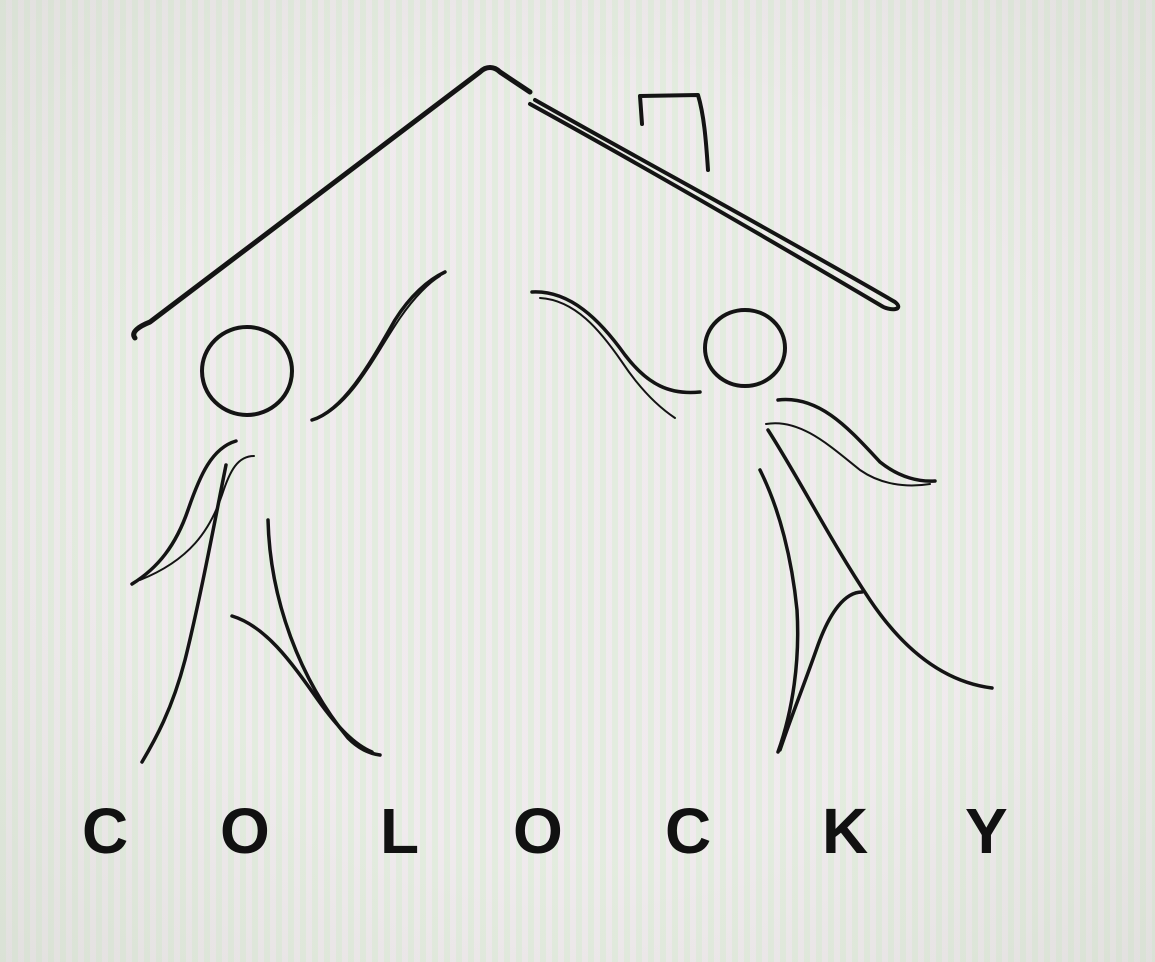 The width and height of the screenshot is (1155, 962). I want to click on chimney-icon, so click(674, 132).